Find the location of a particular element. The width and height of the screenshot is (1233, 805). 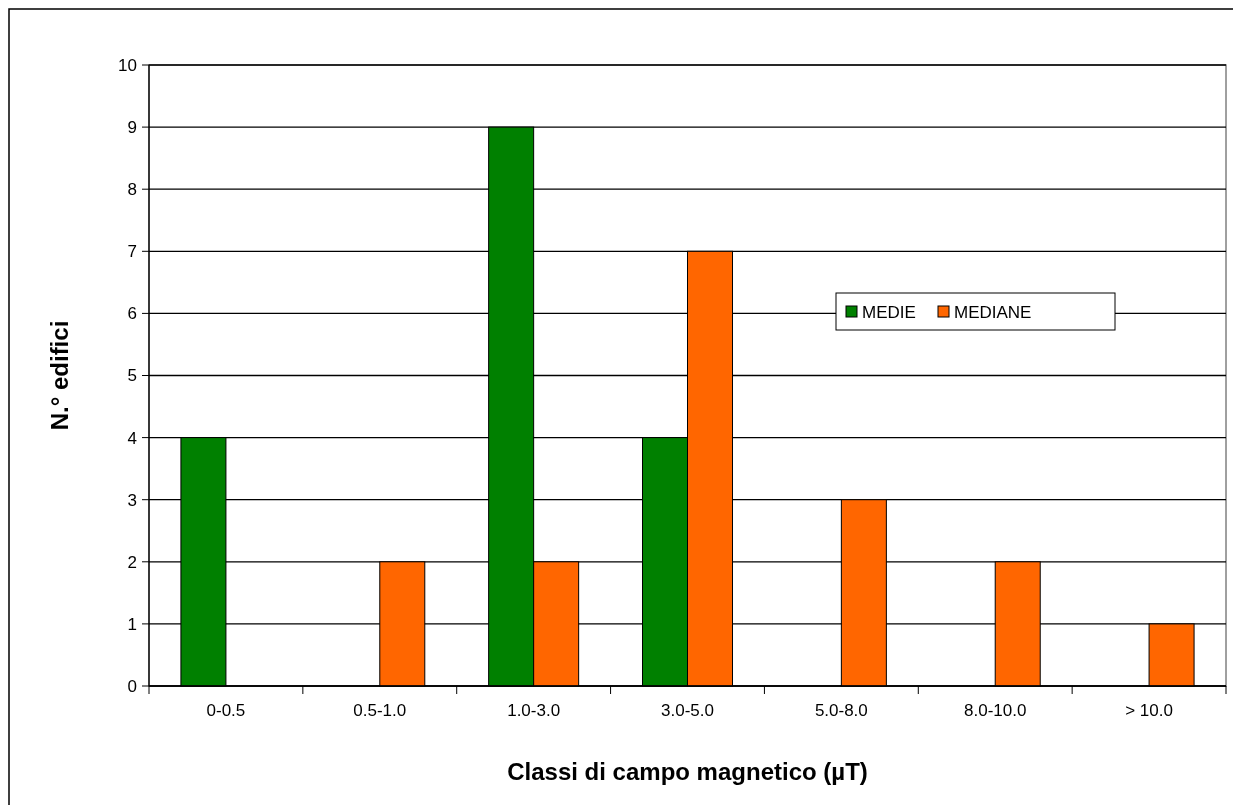

legend-label: MEDIANE is located at coordinates (993, 312).